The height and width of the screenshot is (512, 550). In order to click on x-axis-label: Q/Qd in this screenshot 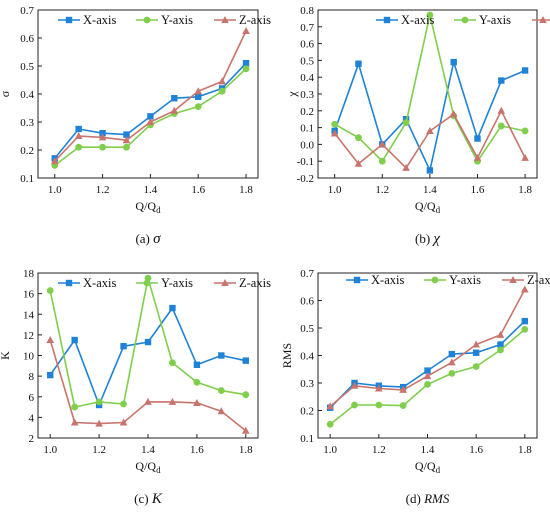, I will do `click(428, 207)`.